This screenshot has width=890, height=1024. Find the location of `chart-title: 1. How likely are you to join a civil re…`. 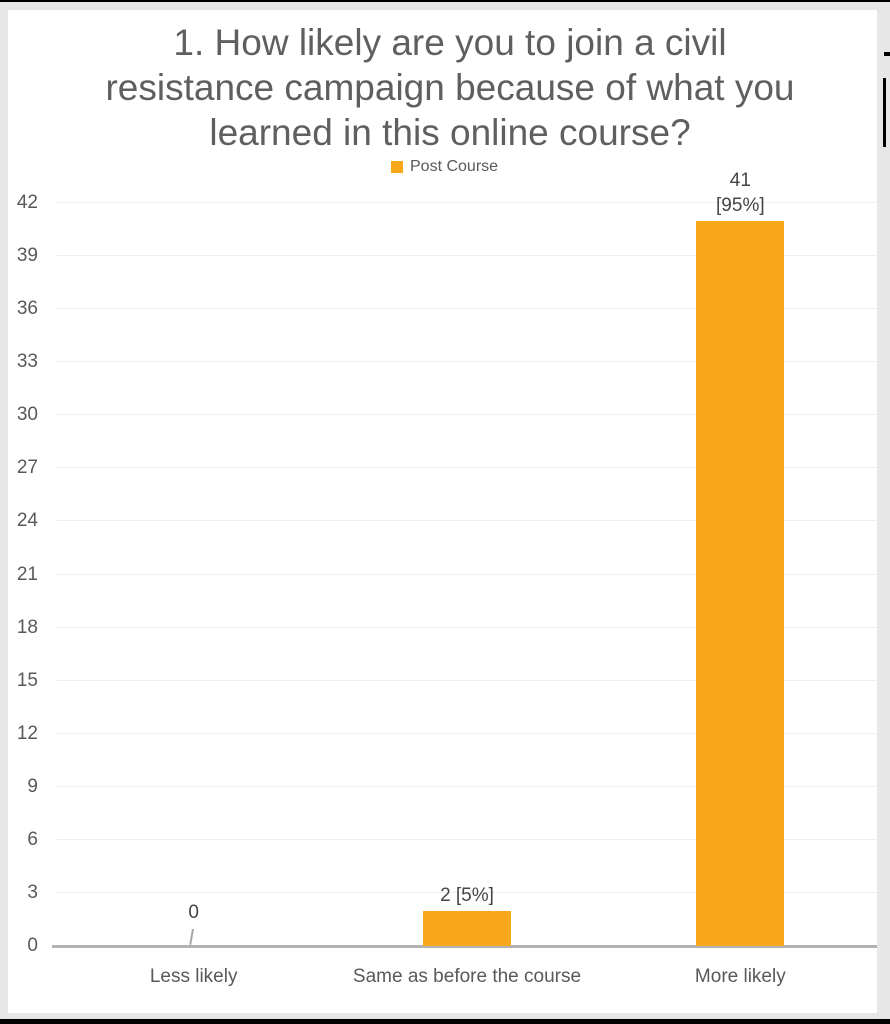

chart-title: 1. How likely are you to join a civil re… is located at coordinates (450, 87).